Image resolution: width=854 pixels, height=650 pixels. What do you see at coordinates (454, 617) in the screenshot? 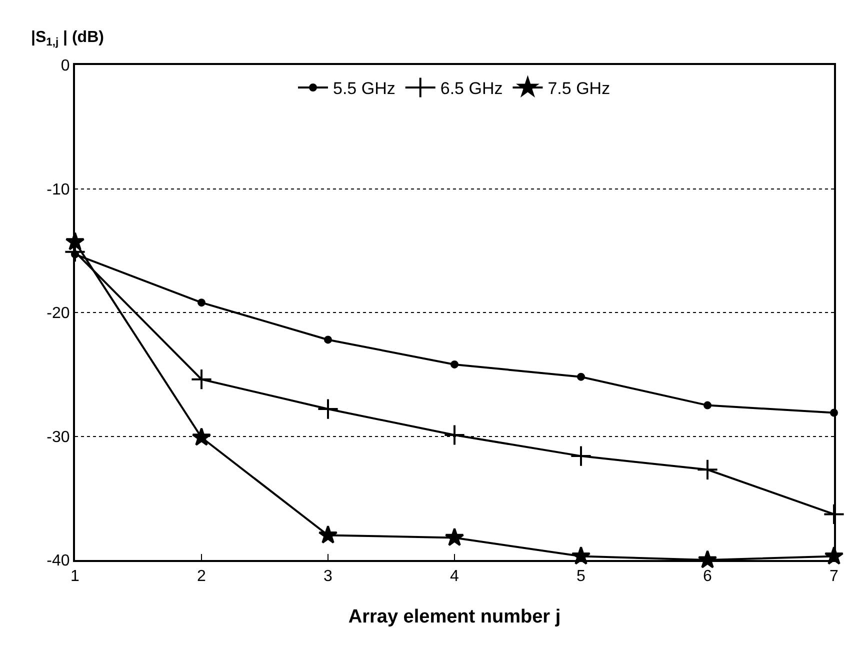
I see `x-axis-title: Array element number j` at bounding box center [454, 617].